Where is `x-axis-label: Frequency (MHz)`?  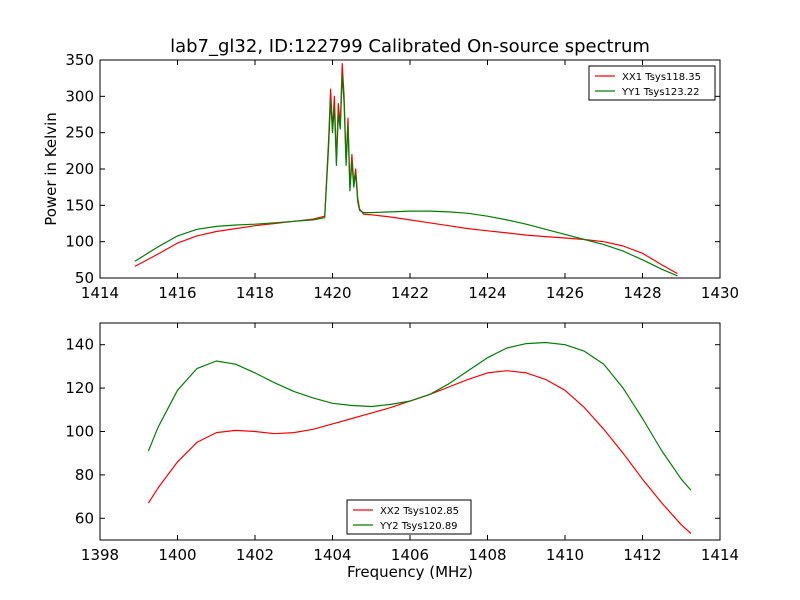 x-axis-label: Frequency (MHz) is located at coordinates (410, 572).